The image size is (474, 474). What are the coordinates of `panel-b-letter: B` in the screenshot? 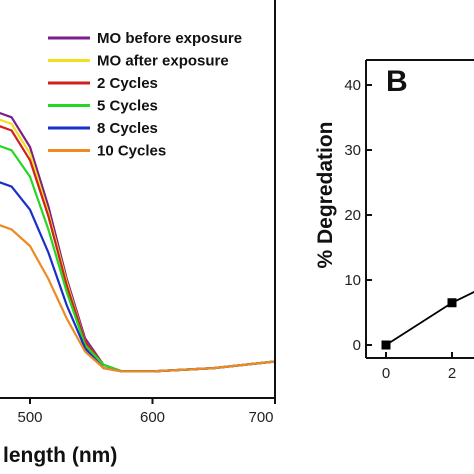 It's located at (397, 81).